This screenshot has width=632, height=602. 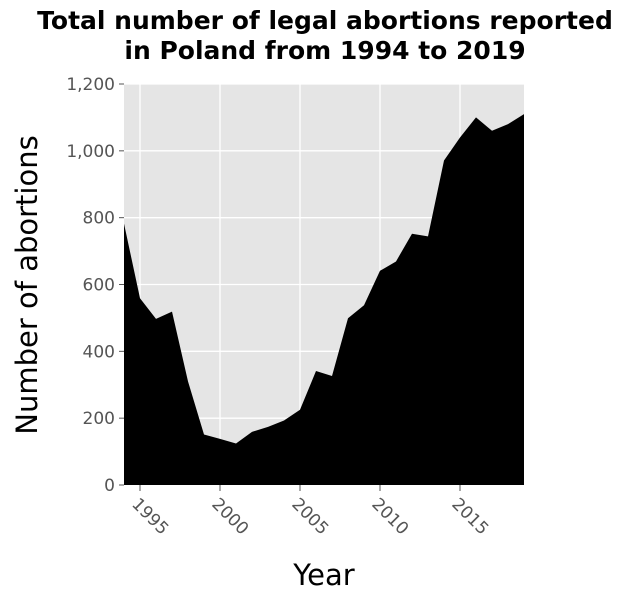 What do you see at coordinates (325, 20) in the screenshot?
I see `chart-title-line-1: Total number of legal abortions reported` at bounding box center [325, 20].